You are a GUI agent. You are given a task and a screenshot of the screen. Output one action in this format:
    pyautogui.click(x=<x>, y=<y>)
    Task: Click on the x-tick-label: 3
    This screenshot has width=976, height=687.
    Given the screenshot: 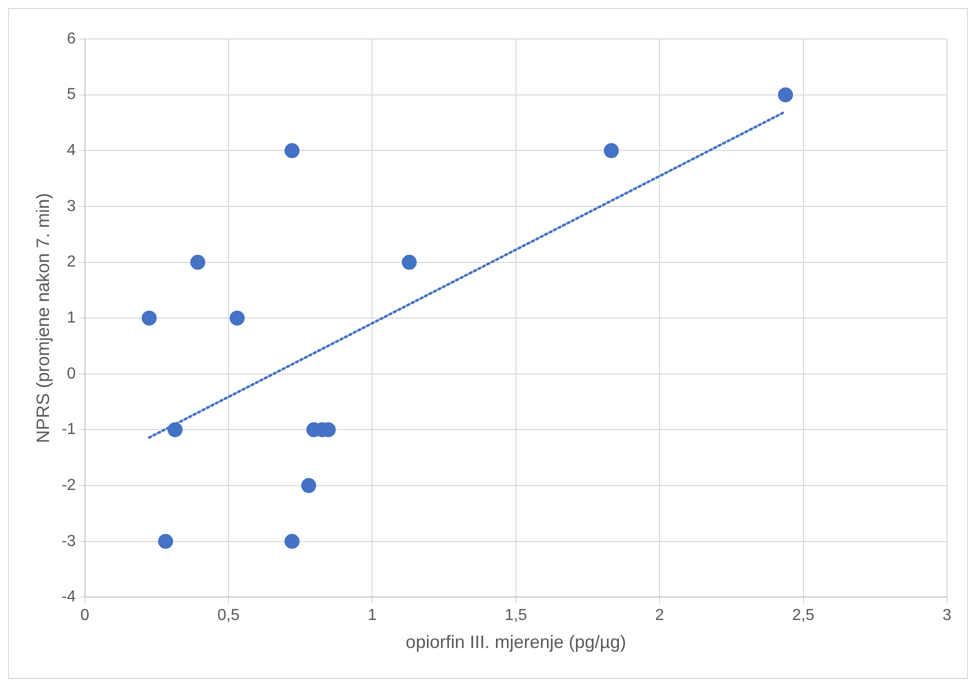 What is the action you would take?
    pyautogui.click(x=947, y=615)
    